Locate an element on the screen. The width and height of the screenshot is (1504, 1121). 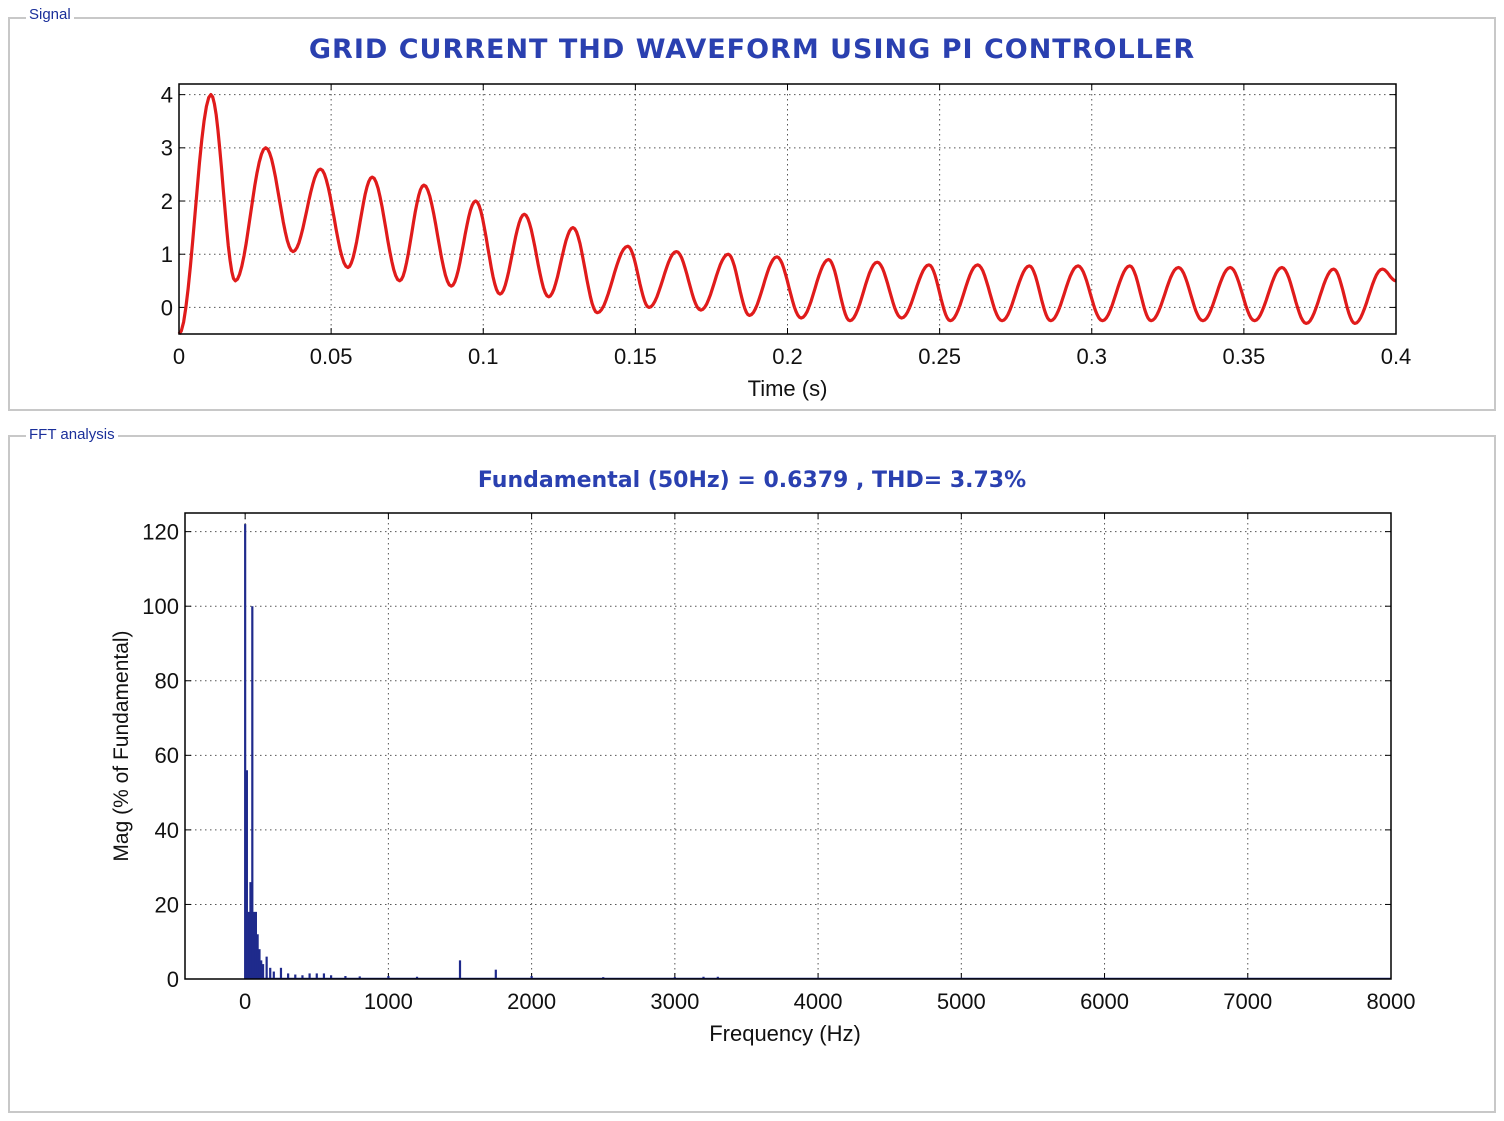
signal-ytick-label: 2 is located at coordinates (167, 201).